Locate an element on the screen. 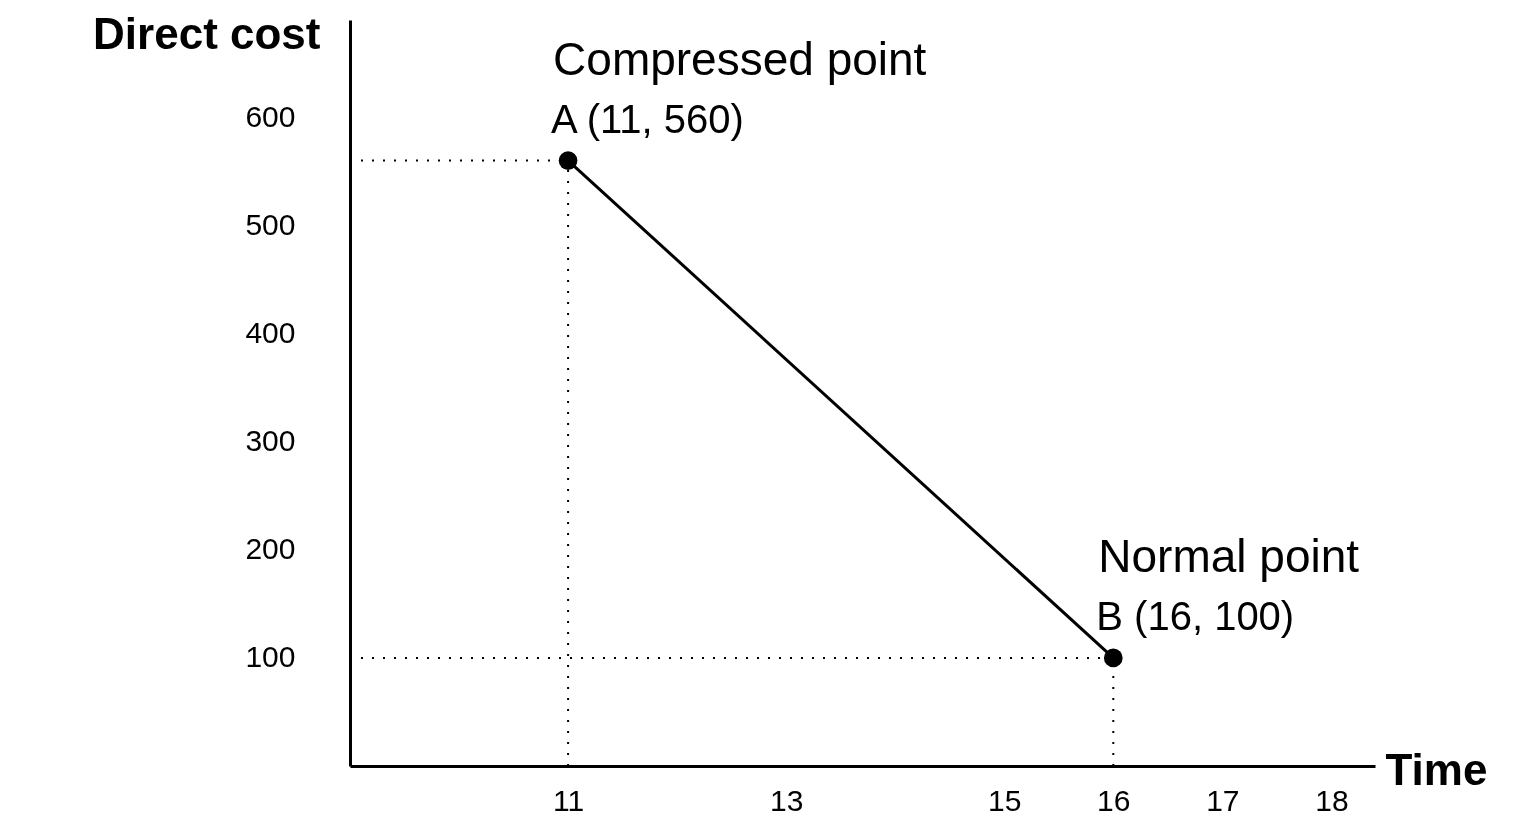 This screenshot has height=826, width=1530. y-tick-label: 300 is located at coordinates (270, 441).